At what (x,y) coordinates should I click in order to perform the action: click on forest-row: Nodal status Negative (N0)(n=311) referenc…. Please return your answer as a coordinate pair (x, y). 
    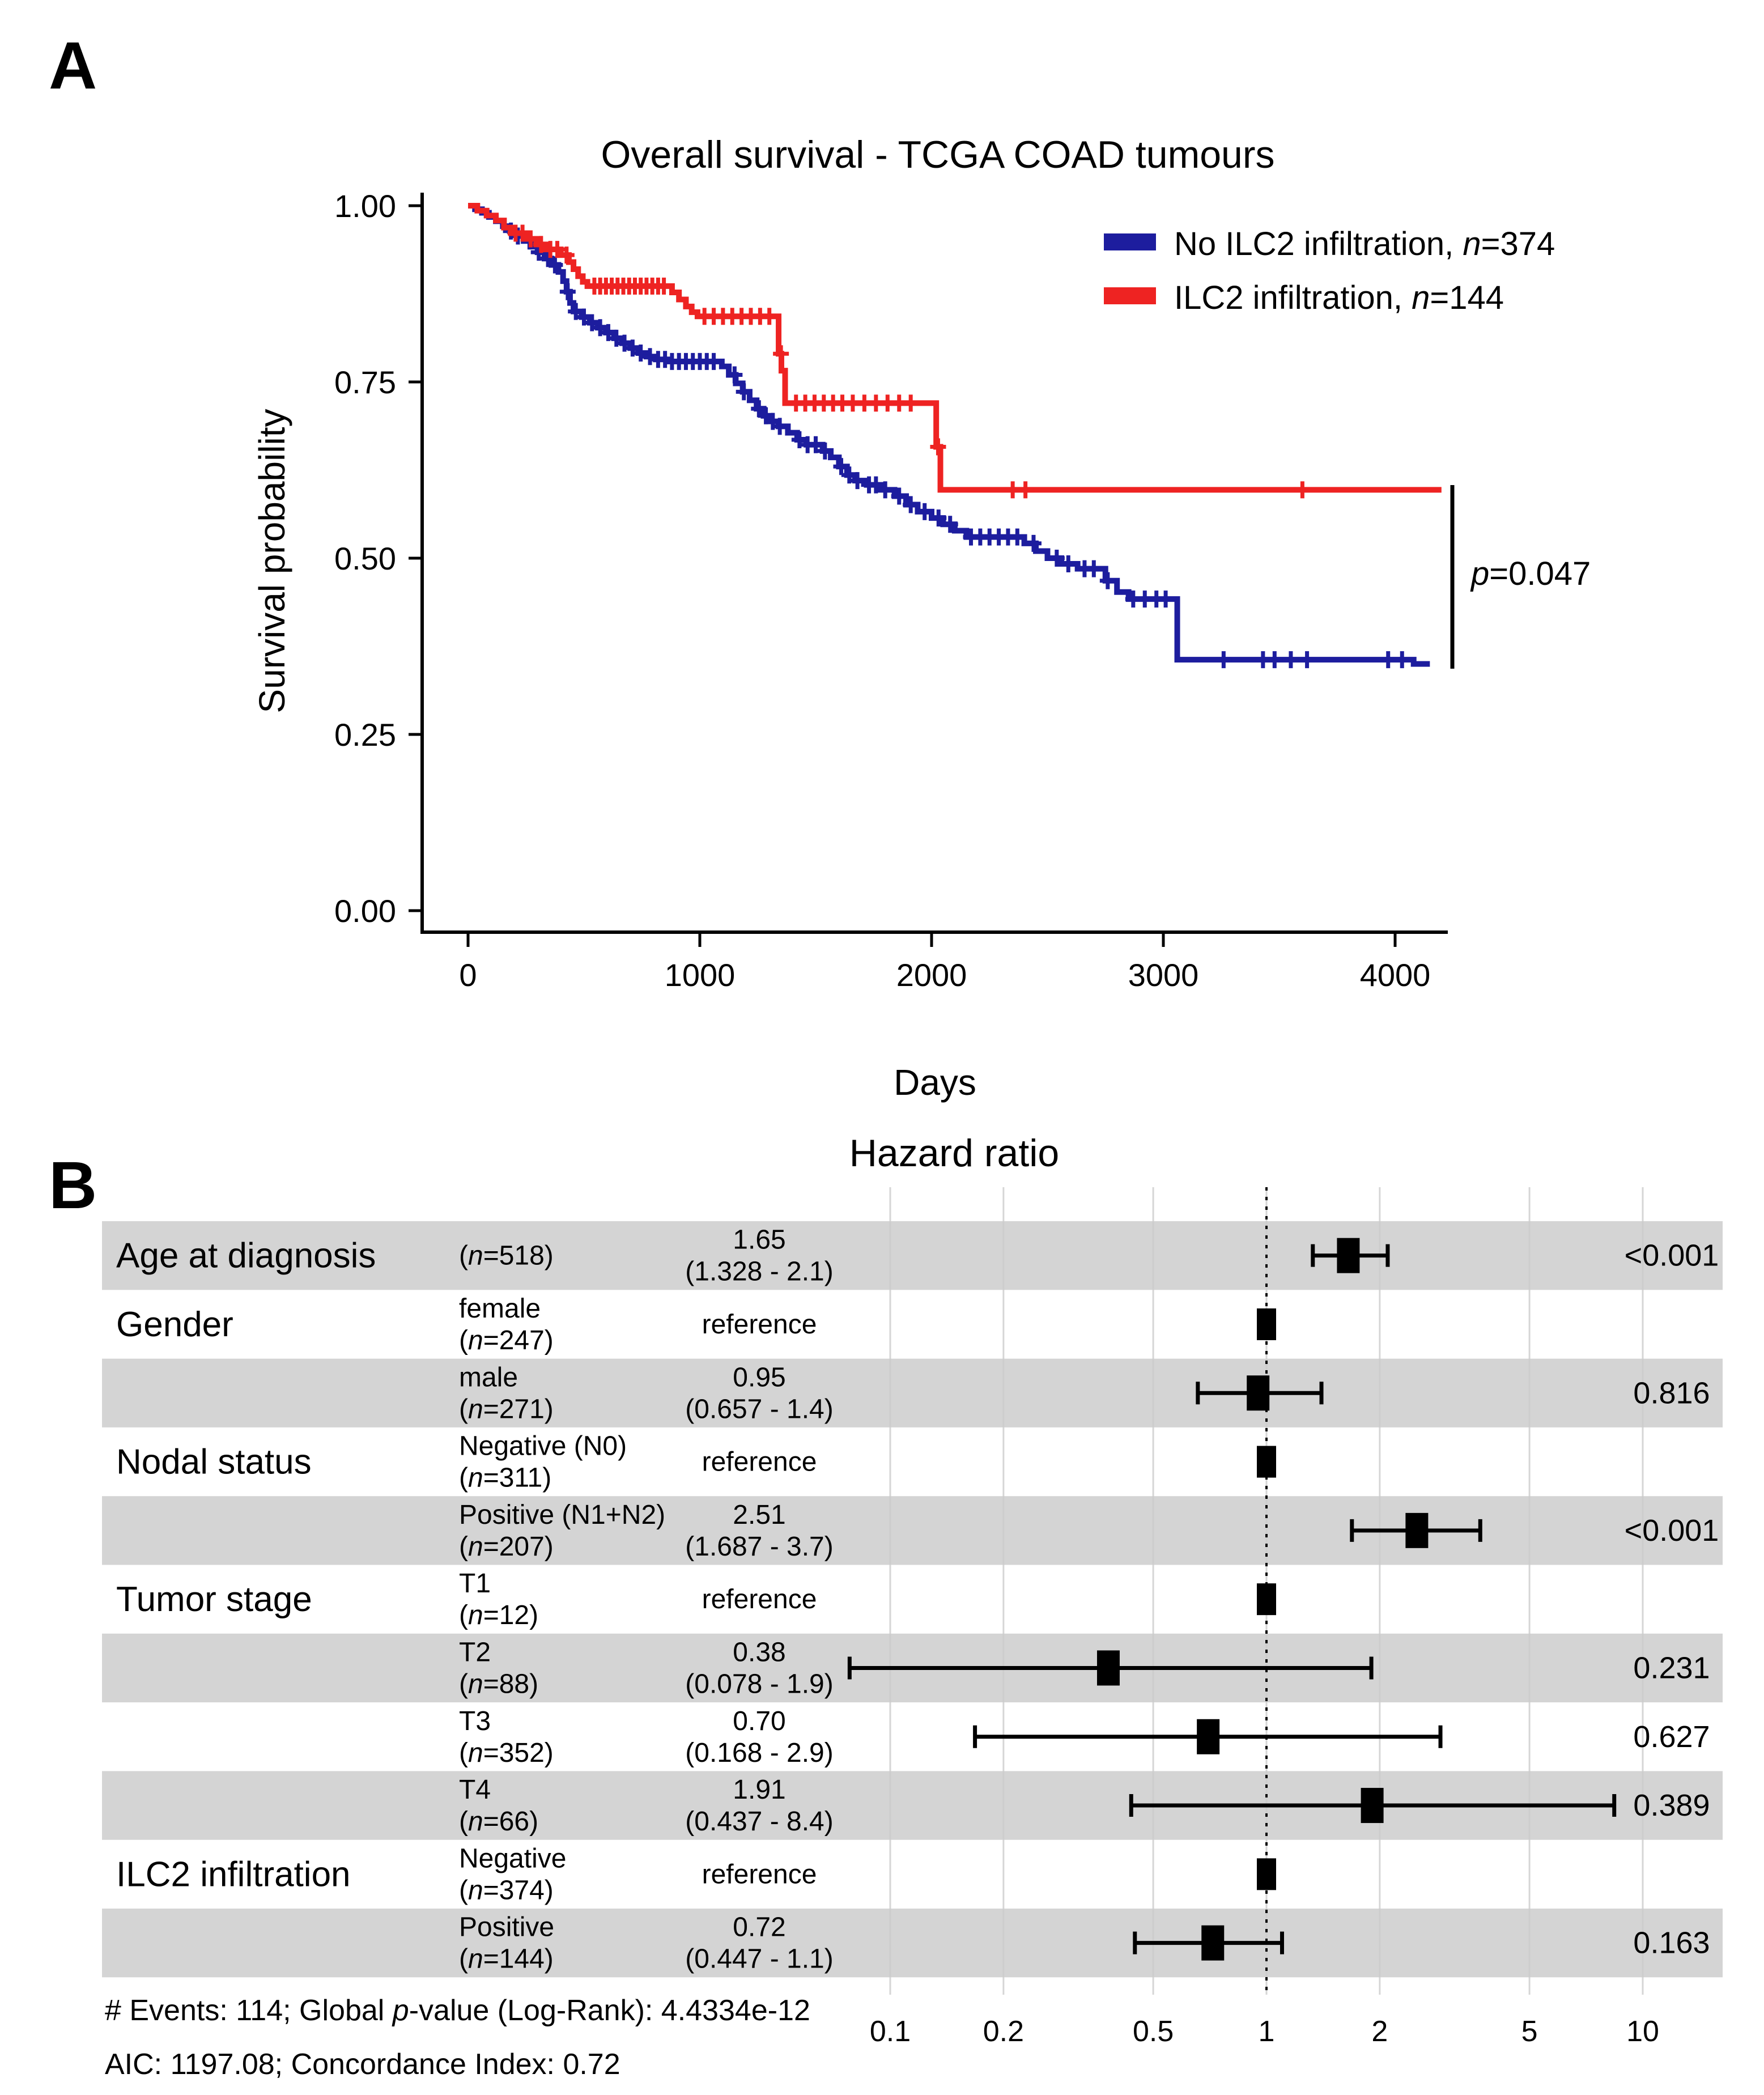
    Looking at the image, I should click on (696, 1462).